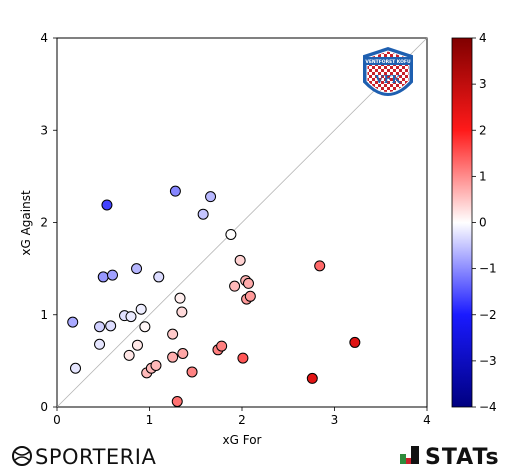 The width and height of the screenshot is (520, 475). What do you see at coordinates (242, 440) in the screenshot?
I see `x-axis-title: xG For` at bounding box center [242, 440].